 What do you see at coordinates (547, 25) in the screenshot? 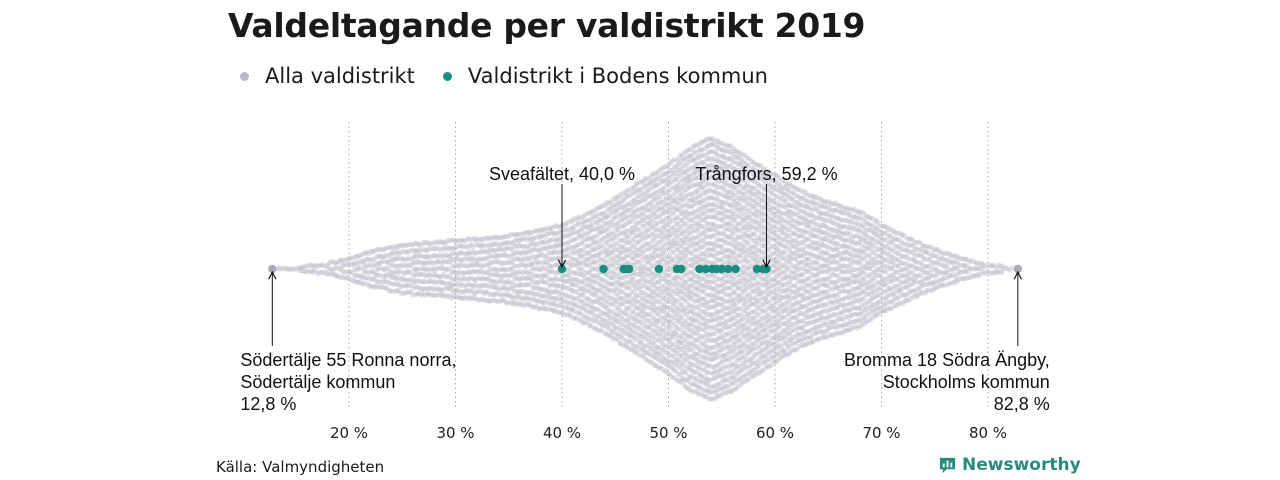
I see `chart-title: Valdeltagande per valdistrikt 2019` at bounding box center [547, 25].